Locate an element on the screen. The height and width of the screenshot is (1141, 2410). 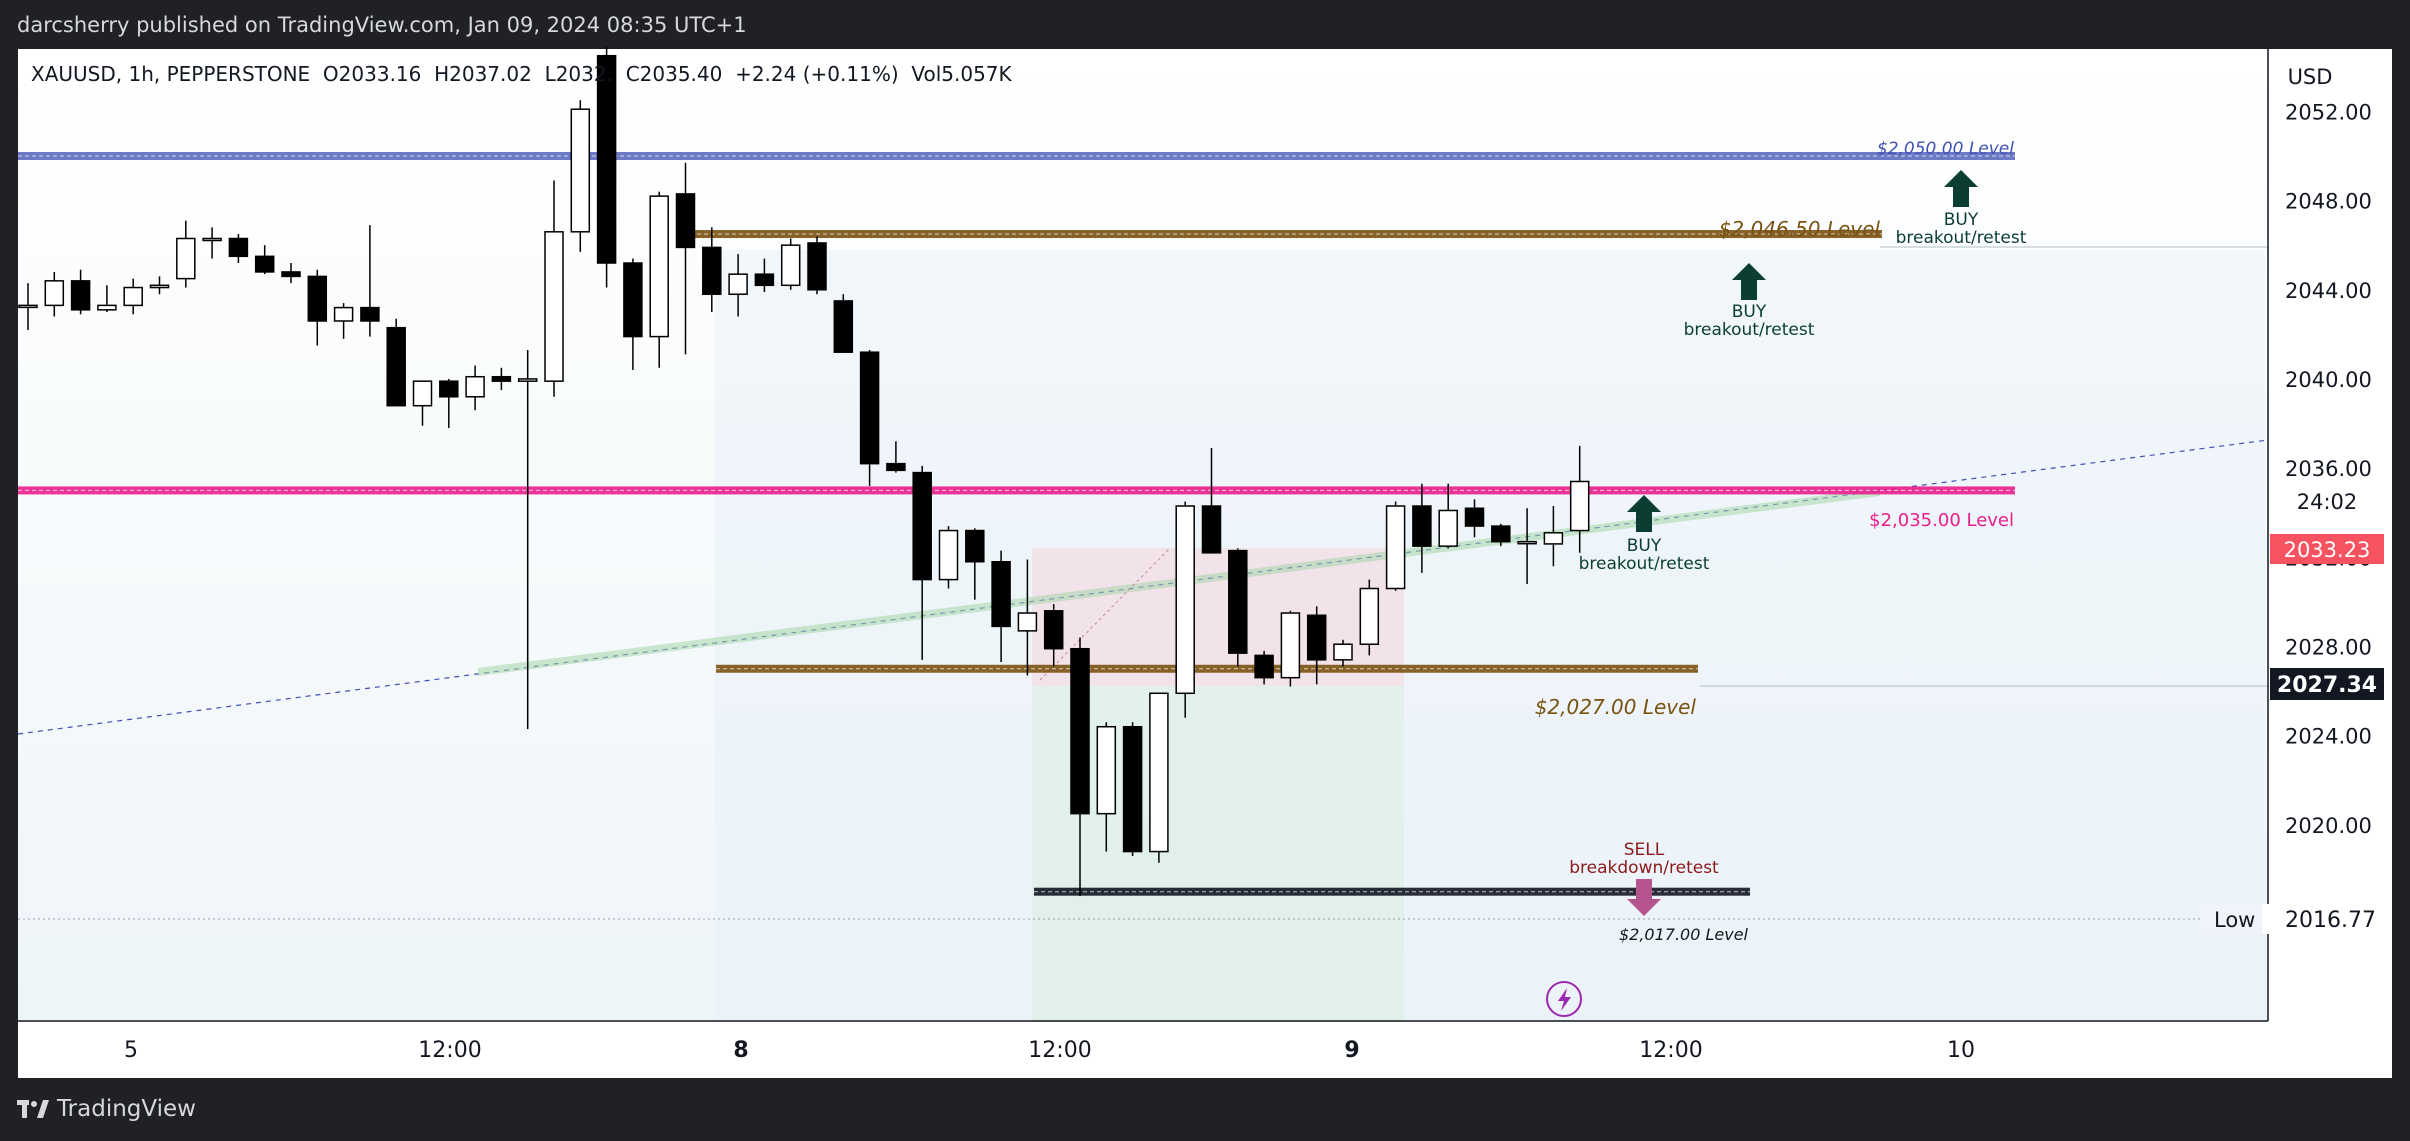
buy-label-2: BUY is located at coordinates (1749, 312).